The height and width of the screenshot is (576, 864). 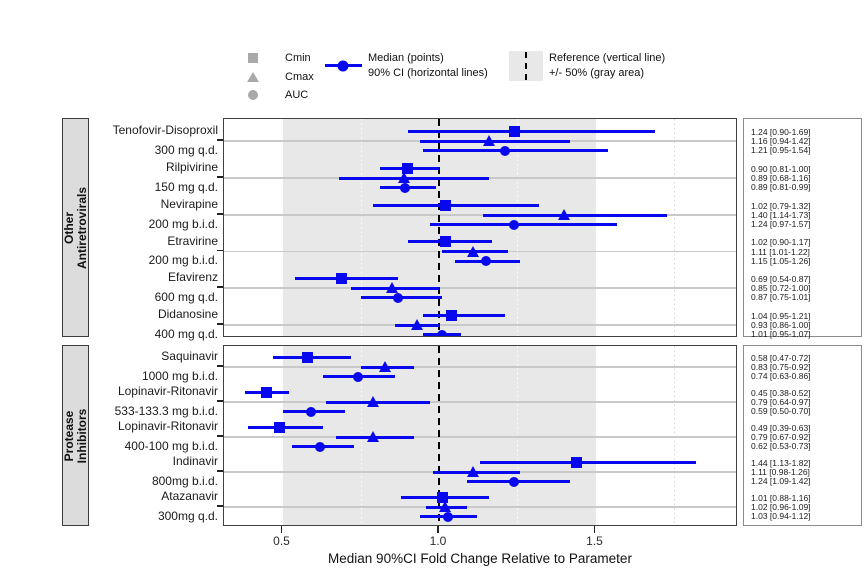 I want to click on reference-dash-icon, so click(x=525, y=66).